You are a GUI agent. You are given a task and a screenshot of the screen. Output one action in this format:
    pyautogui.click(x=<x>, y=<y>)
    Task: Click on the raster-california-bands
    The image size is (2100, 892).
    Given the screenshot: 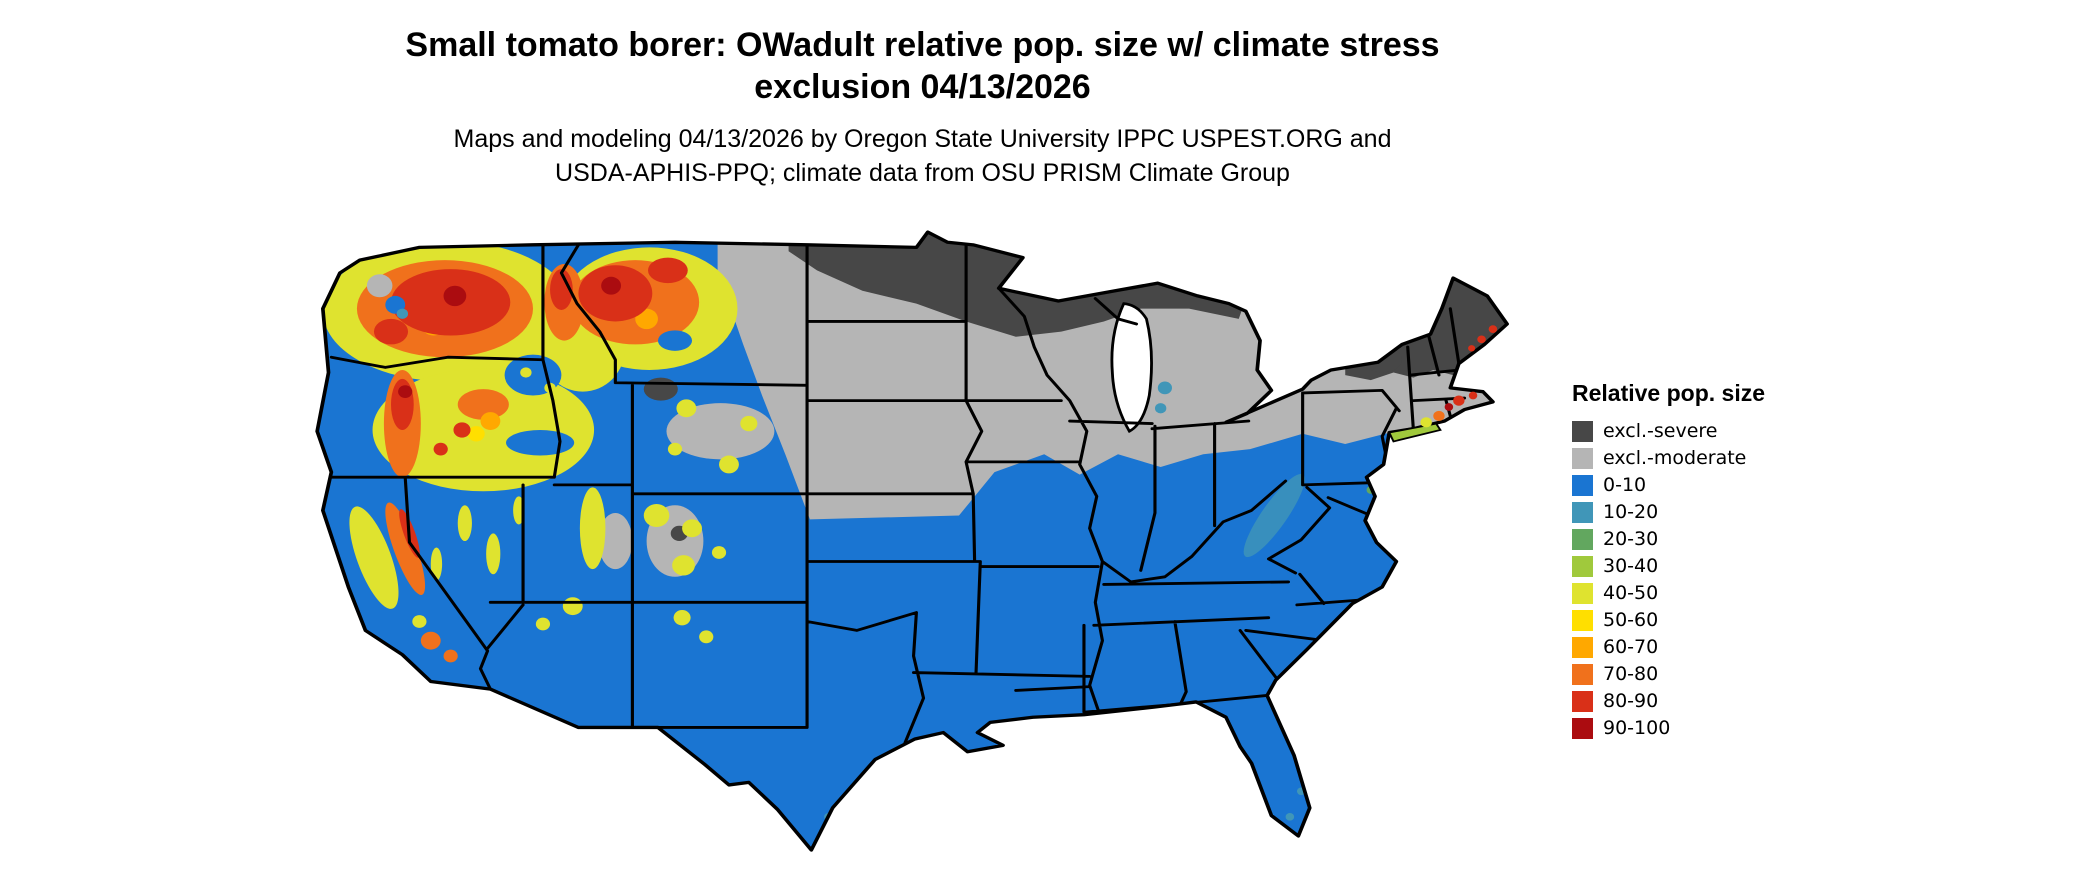 What is the action you would take?
    pyautogui.click(x=403, y=582)
    